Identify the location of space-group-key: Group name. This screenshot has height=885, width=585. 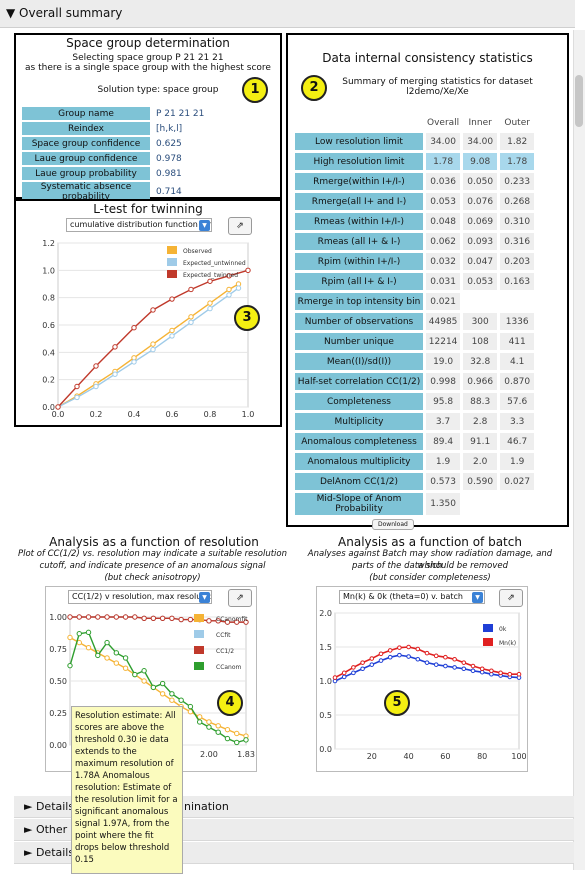
(86, 113).